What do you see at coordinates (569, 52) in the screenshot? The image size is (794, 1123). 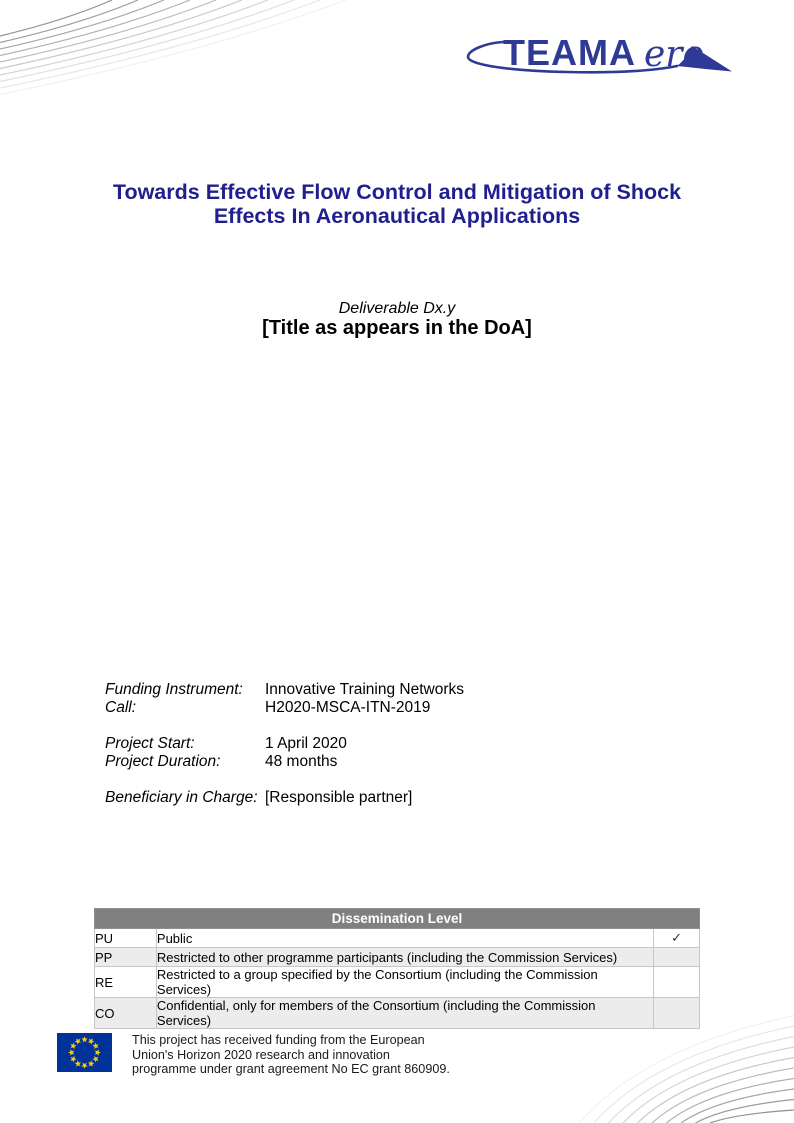 I see `logo-team-text: TEAMA` at bounding box center [569, 52].